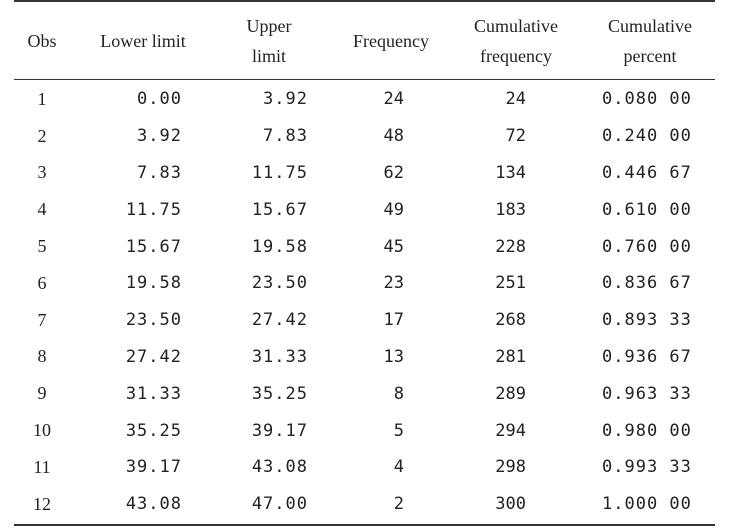  Describe the element at coordinates (647, 504) in the screenshot. I see `cumulative-percent-cell: 1.000 00` at that location.